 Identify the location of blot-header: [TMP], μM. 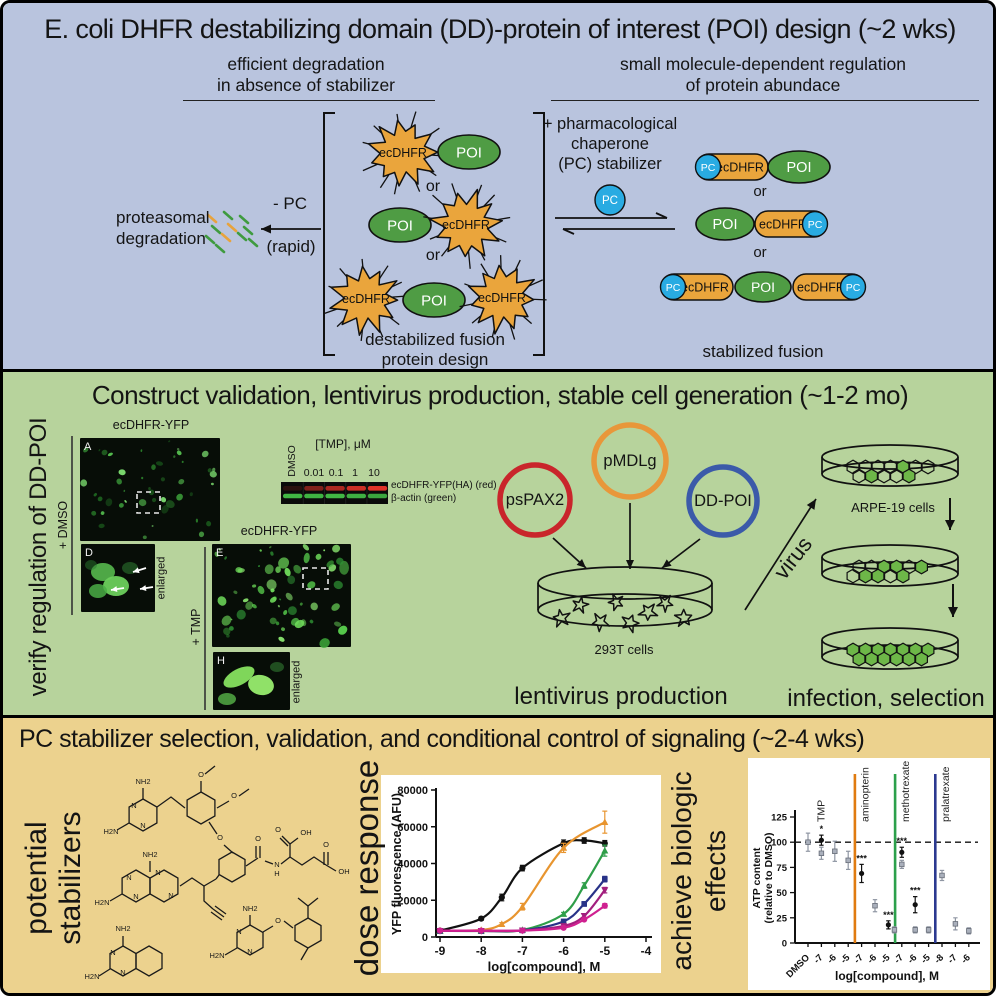
(343, 444).